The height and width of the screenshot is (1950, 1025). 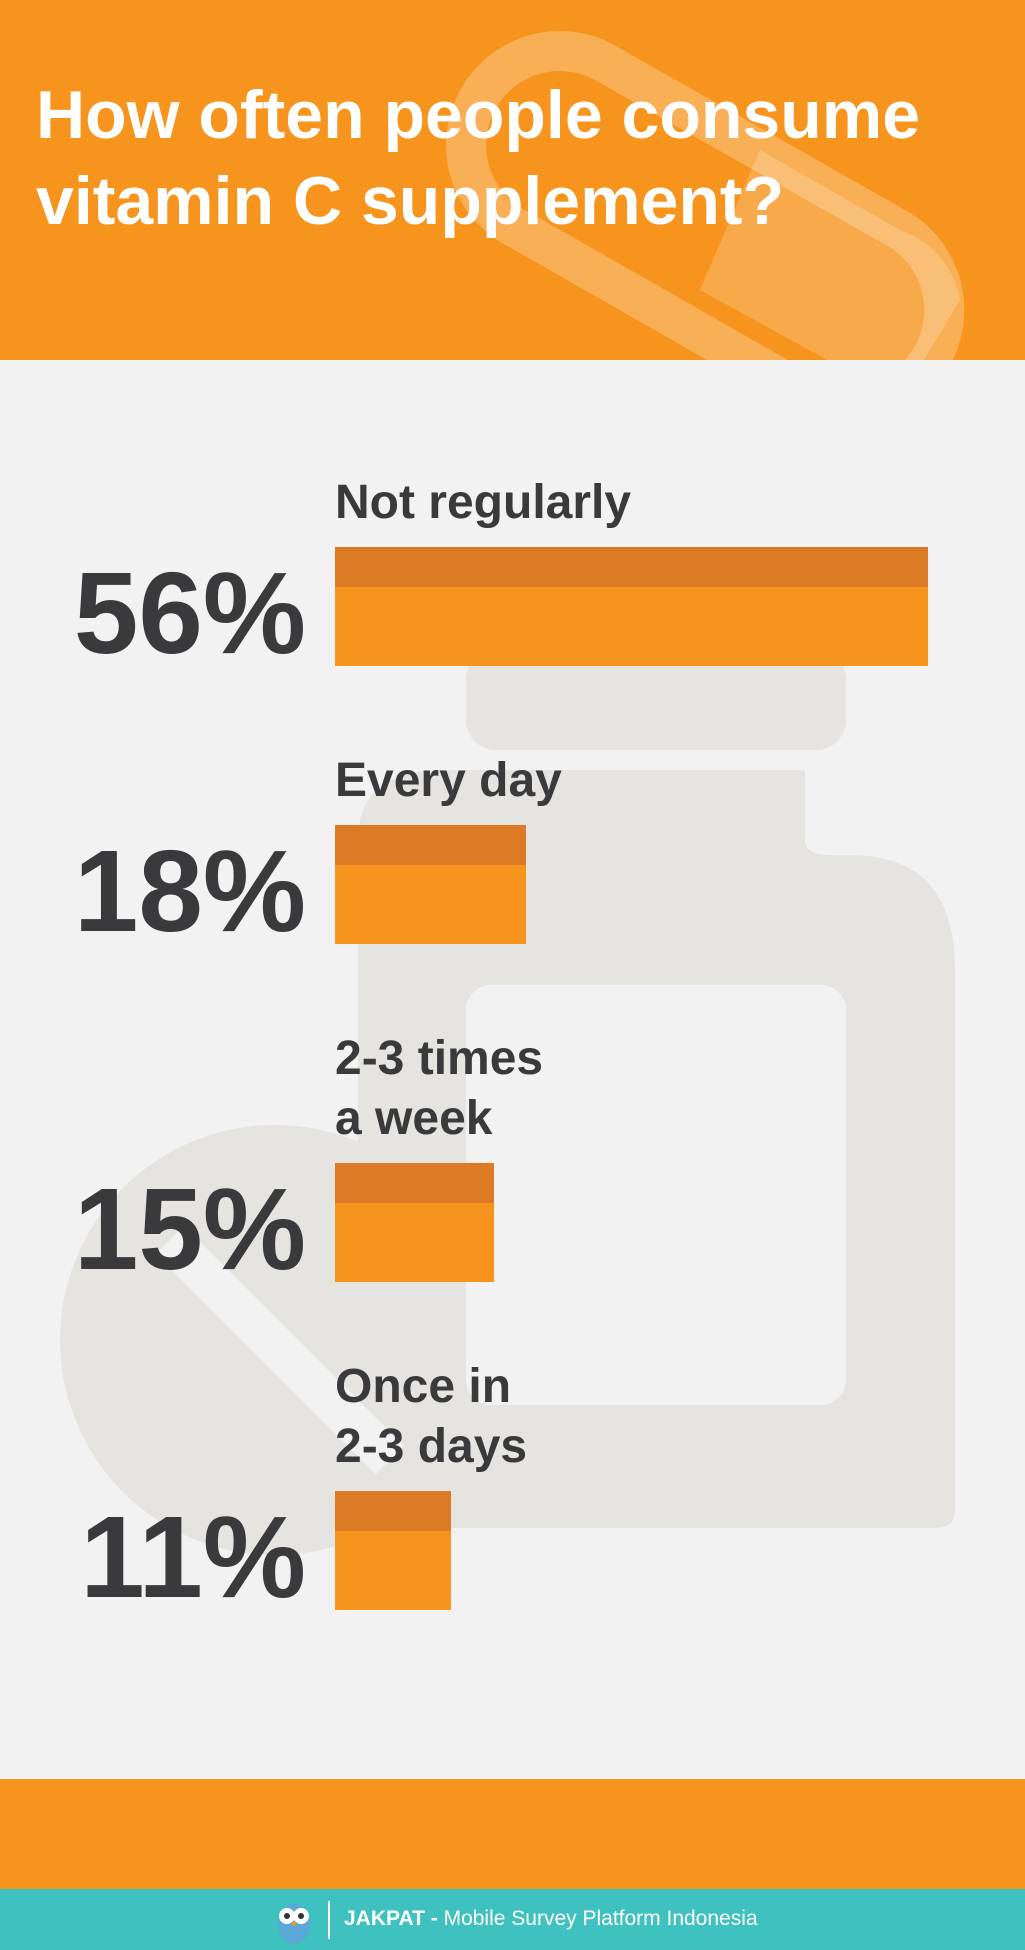 I want to click on value-label: 11%, so click(x=193, y=1556).